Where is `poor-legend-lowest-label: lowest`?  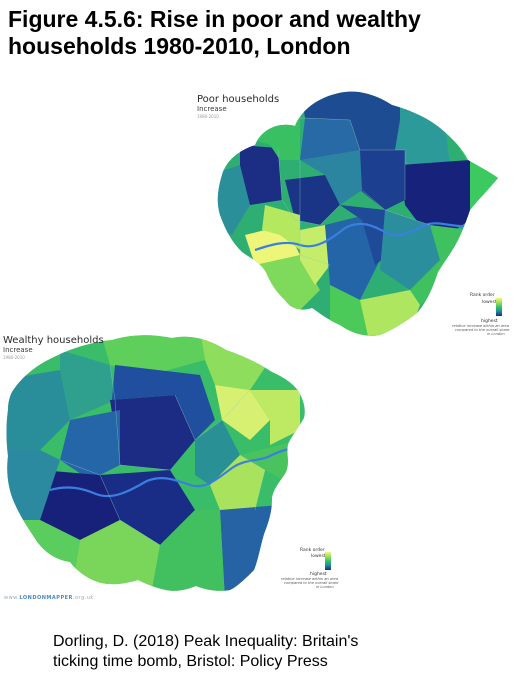 poor-legend-lowest-label: lowest is located at coordinates (489, 302).